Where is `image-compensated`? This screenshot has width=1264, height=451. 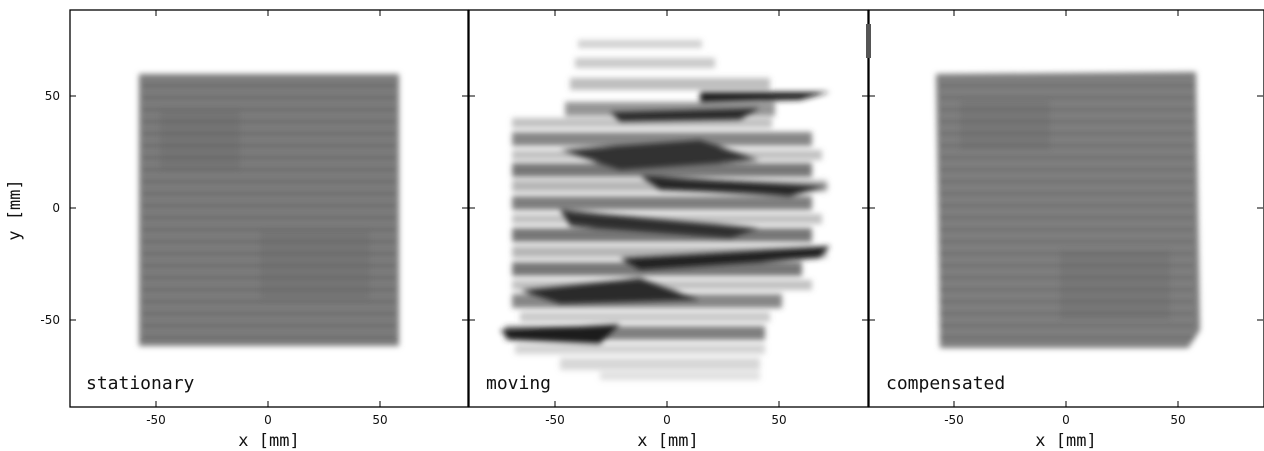
image-compensated is located at coordinates (1068, 210).